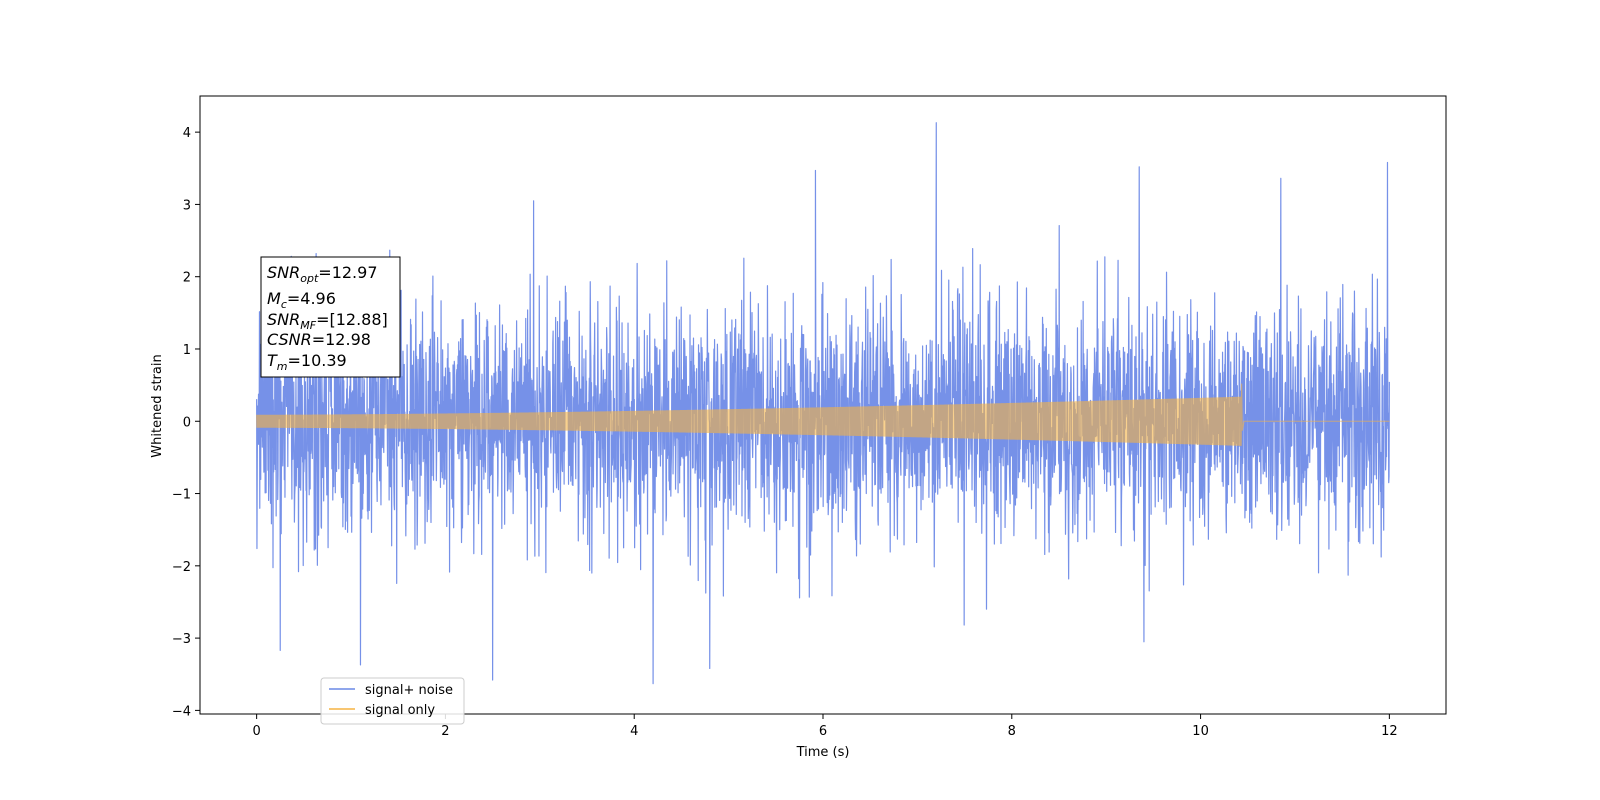  I want to click on annotation-line-snr-mf: SNRMF=[12.88], so click(327, 321).